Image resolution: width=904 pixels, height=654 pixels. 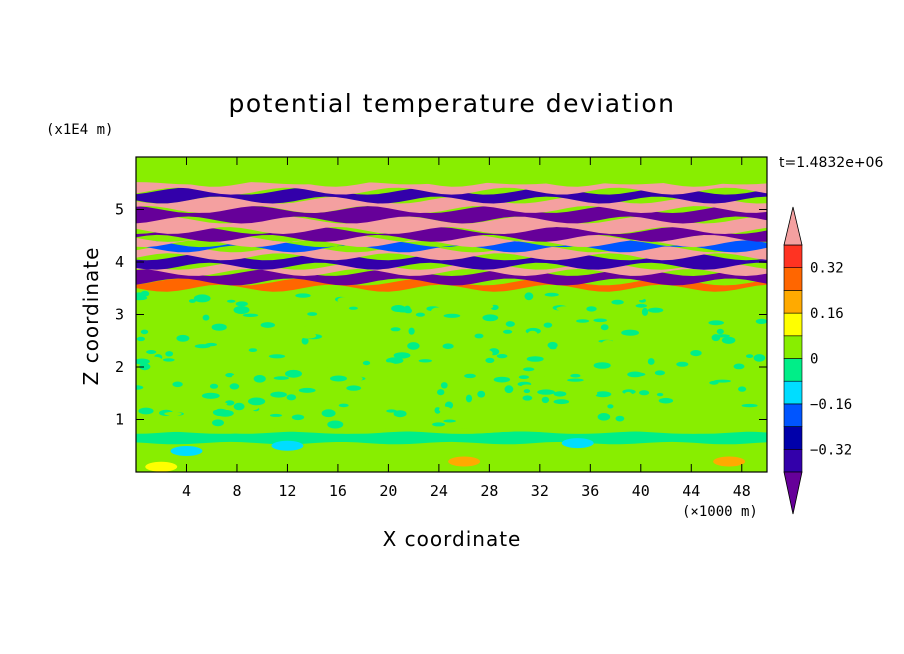 What do you see at coordinates (720, 512) in the screenshot?
I see `x-axis-unit: (×1000 m)` at bounding box center [720, 512].